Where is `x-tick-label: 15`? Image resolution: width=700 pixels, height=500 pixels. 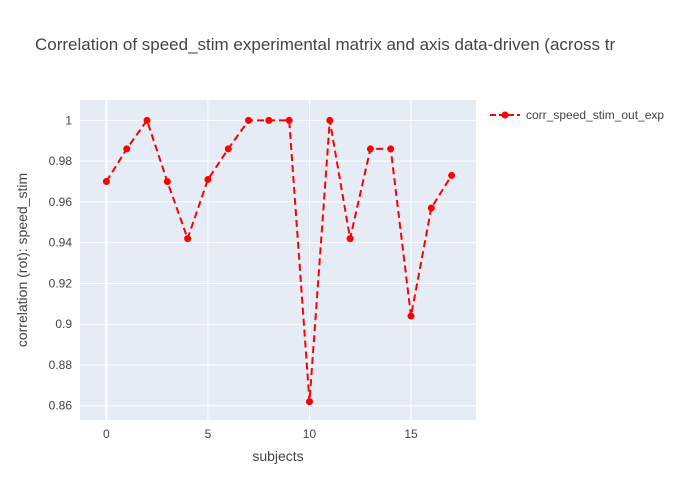 x-tick-label: 15 is located at coordinates (411, 434).